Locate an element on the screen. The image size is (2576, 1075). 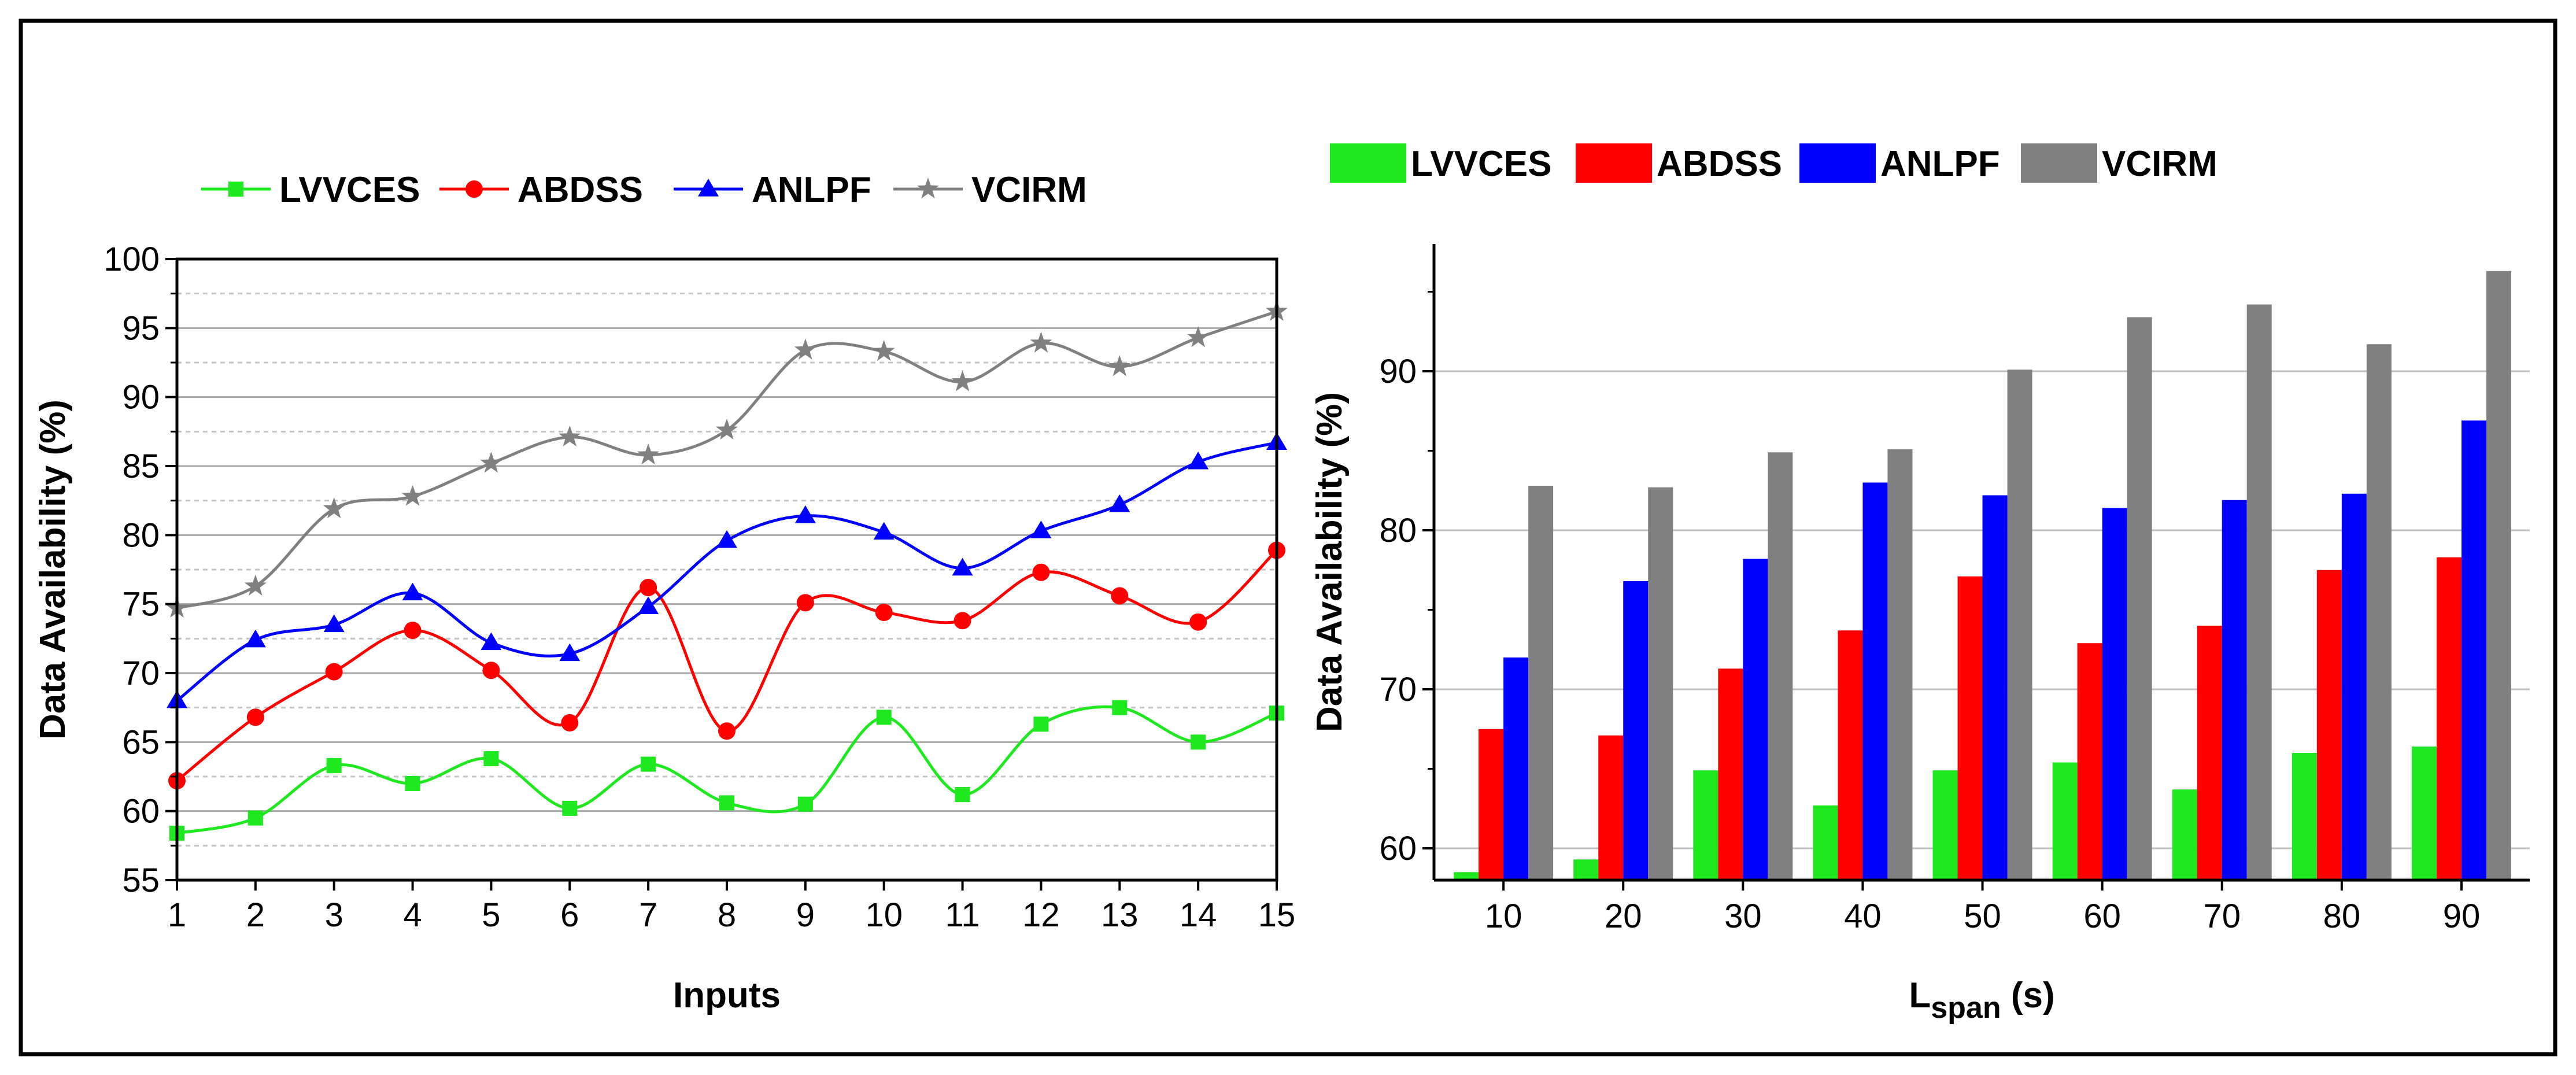
y-tick-label: 65 is located at coordinates (141, 742).